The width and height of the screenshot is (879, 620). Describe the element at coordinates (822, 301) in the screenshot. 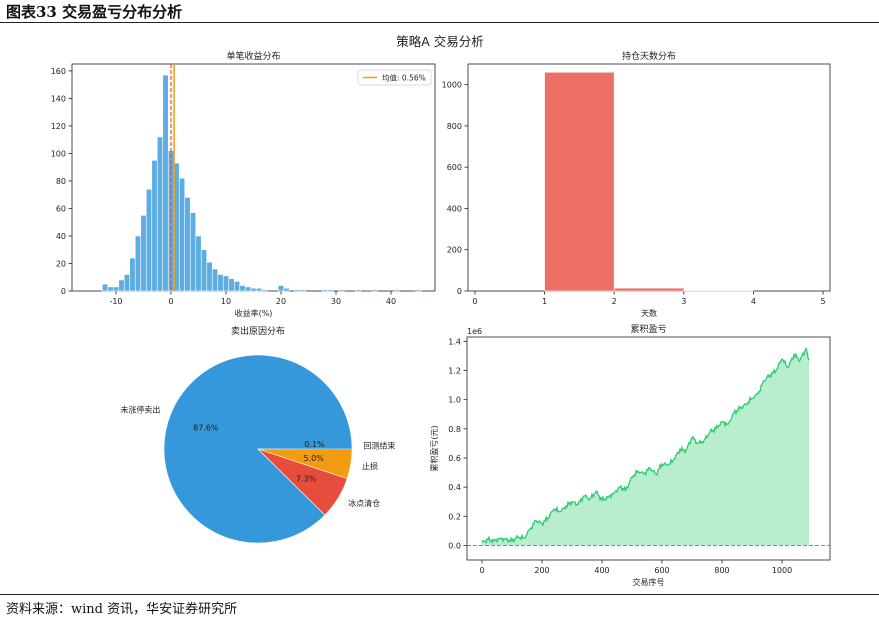

I see `x-tick-label: 5` at that location.